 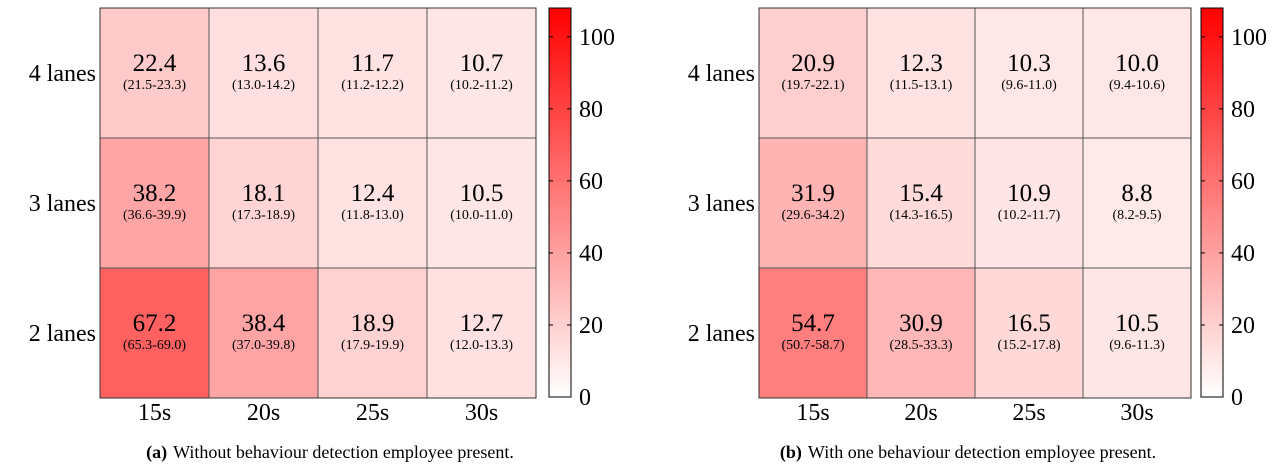 I want to click on cell-value-label: 54.7, so click(x=813, y=323).